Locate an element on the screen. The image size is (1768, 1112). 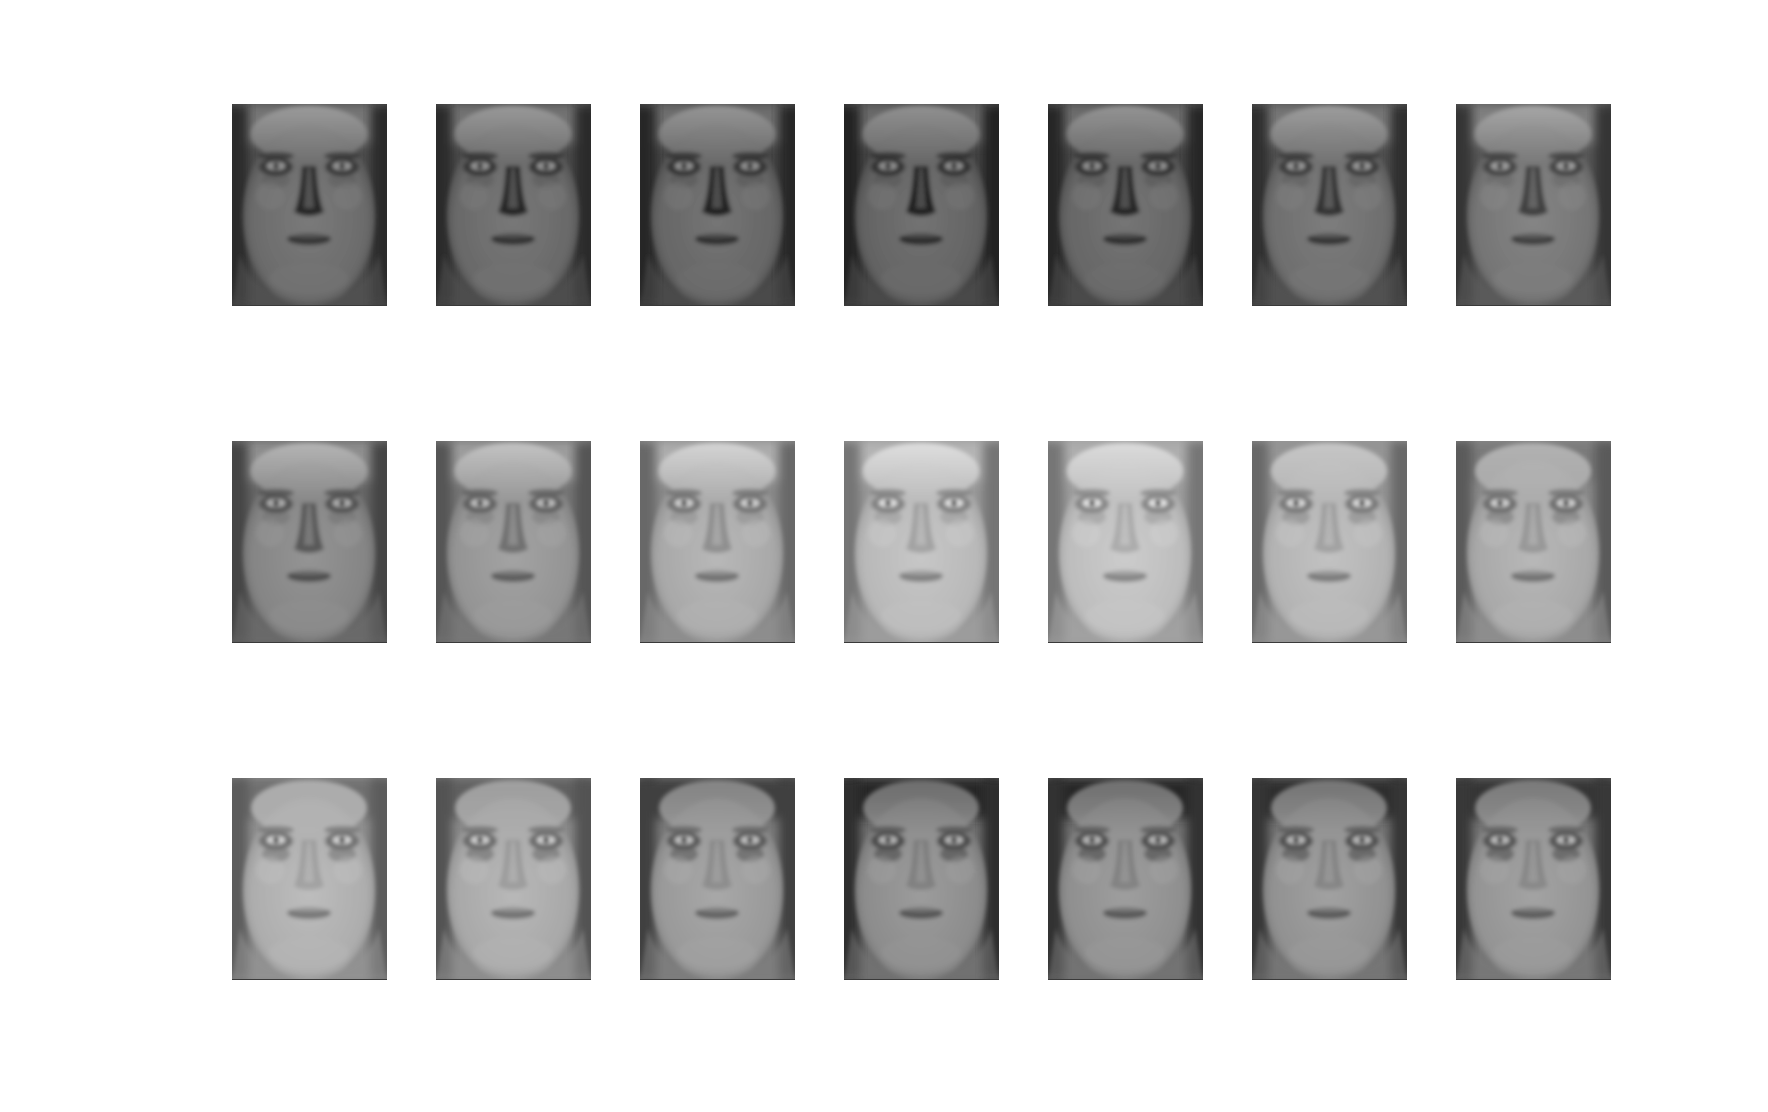
face-image-r1-c6 is located at coordinates (1329, 205).